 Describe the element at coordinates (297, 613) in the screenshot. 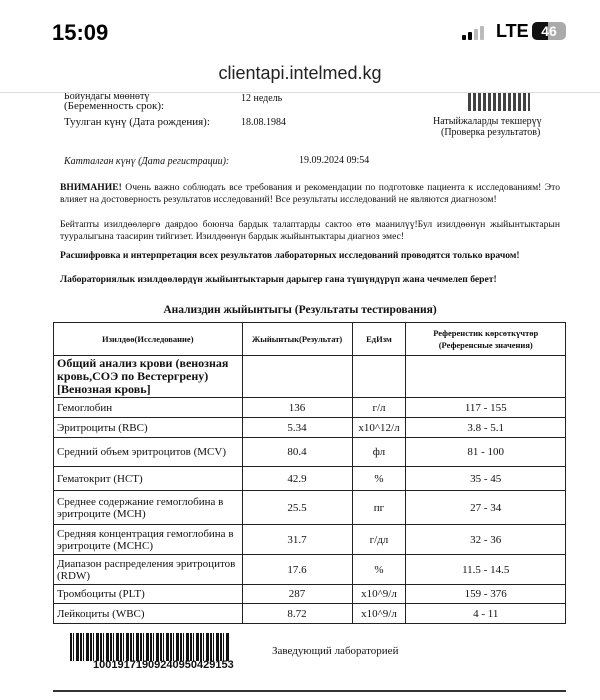

I see `result-value: 8.72` at that location.